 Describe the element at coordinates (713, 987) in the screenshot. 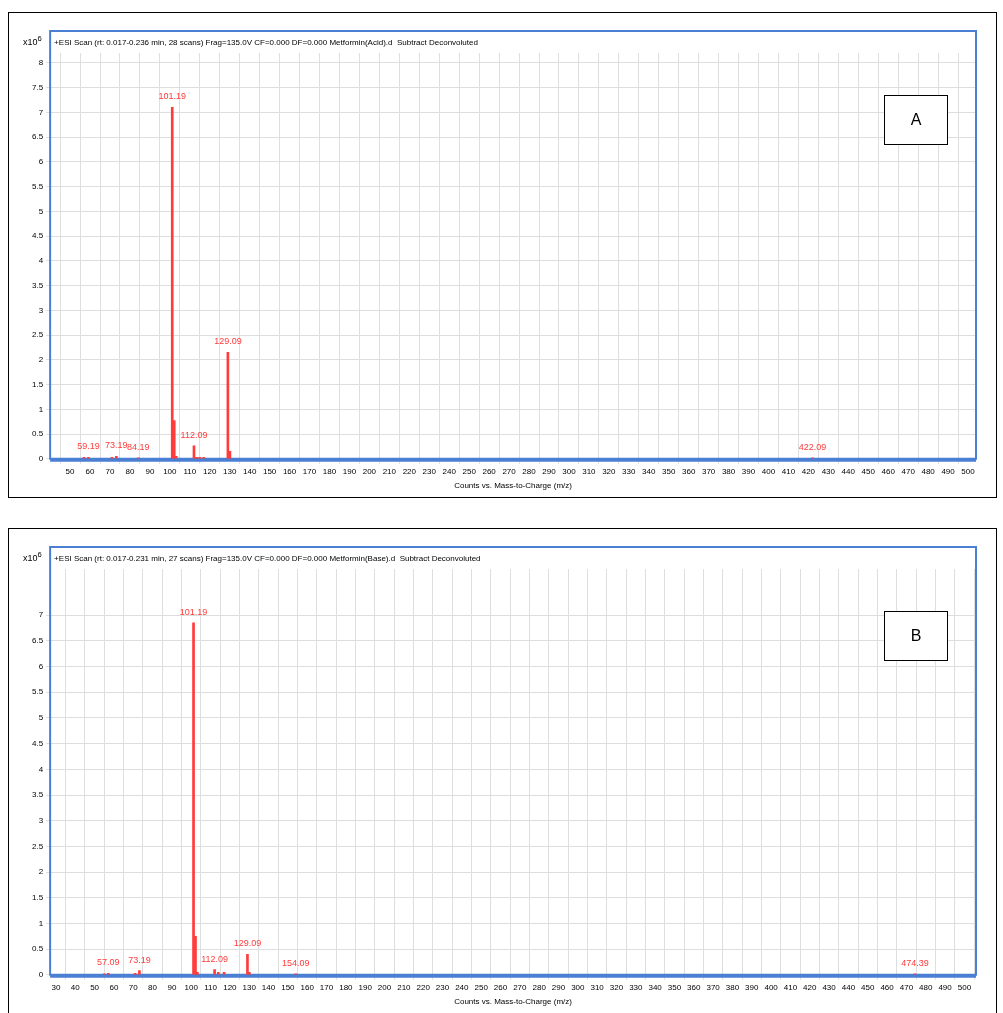

I see `x-tick-label: 370` at that location.